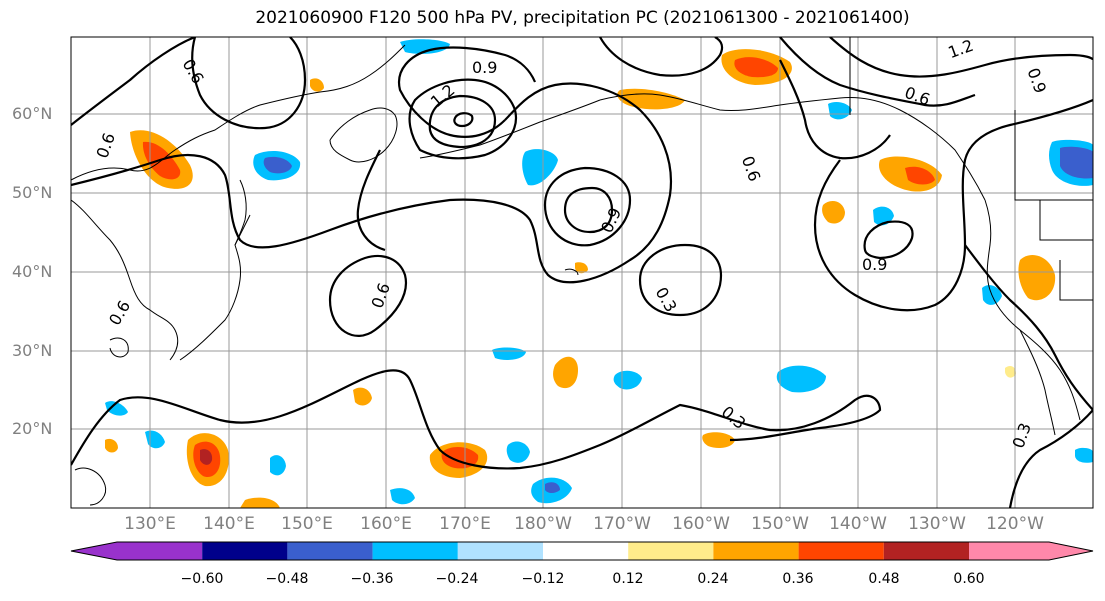 The height and width of the screenshot is (601, 1105). Describe the element at coordinates (32, 192) in the screenshot. I see `lat-label: 50°N` at that location.